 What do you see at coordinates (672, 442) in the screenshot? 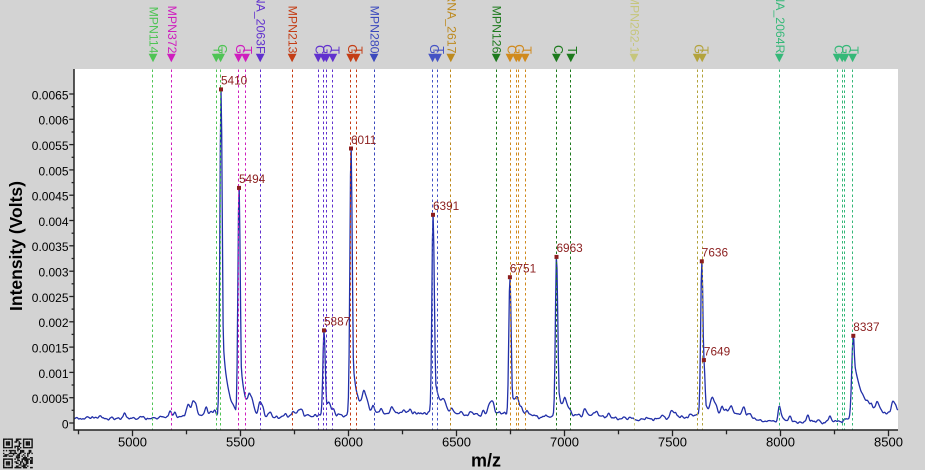
I see `svg-text: 7500` at bounding box center [672, 442].